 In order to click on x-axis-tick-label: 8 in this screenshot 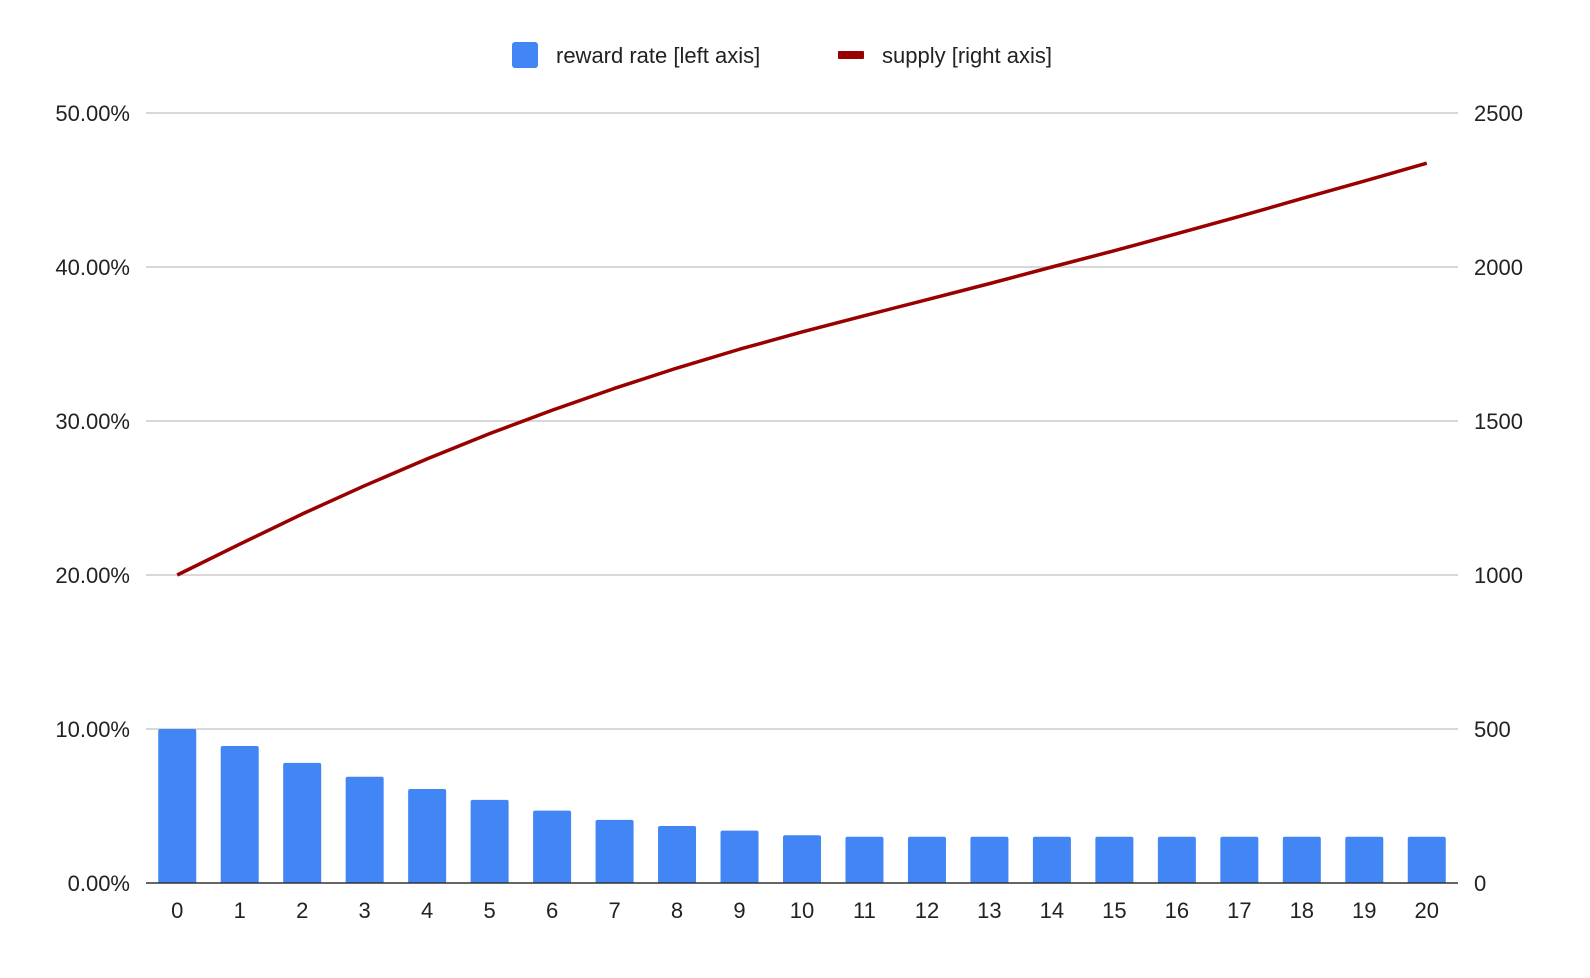, I will do `click(677, 910)`.